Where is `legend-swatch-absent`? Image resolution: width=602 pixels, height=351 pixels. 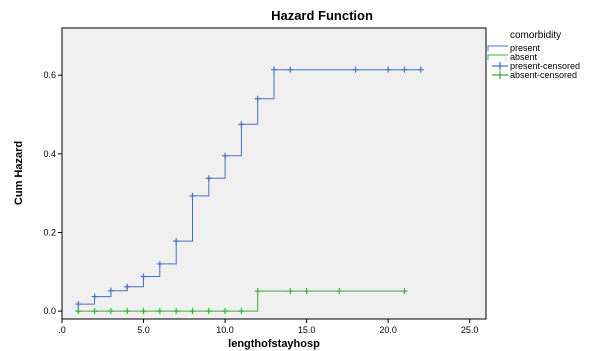
legend-swatch-absent is located at coordinates (497, 57).